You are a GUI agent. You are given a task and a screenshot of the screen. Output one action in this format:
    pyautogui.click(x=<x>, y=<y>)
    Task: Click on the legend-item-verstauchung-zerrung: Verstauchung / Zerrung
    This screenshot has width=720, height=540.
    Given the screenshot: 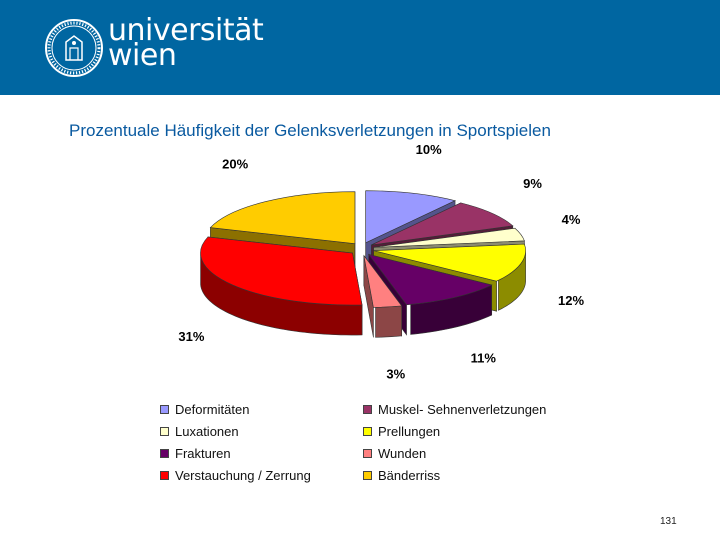 What is the action you would take?
    pyautogui.click(x=235, y=475)
    